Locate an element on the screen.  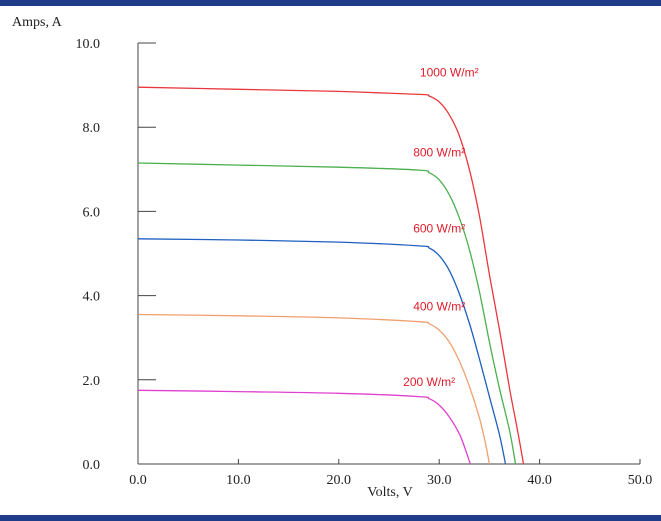
x-tick-label: 40.0 is located at coordinates (539, 480).